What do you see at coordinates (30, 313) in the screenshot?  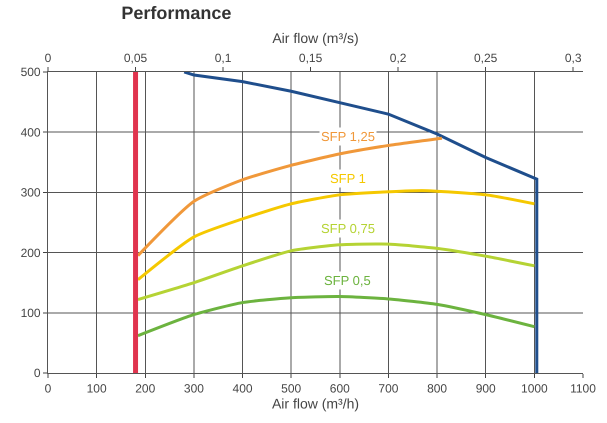 I see `y-tick-label: 100` at bounding box center [30, 313].